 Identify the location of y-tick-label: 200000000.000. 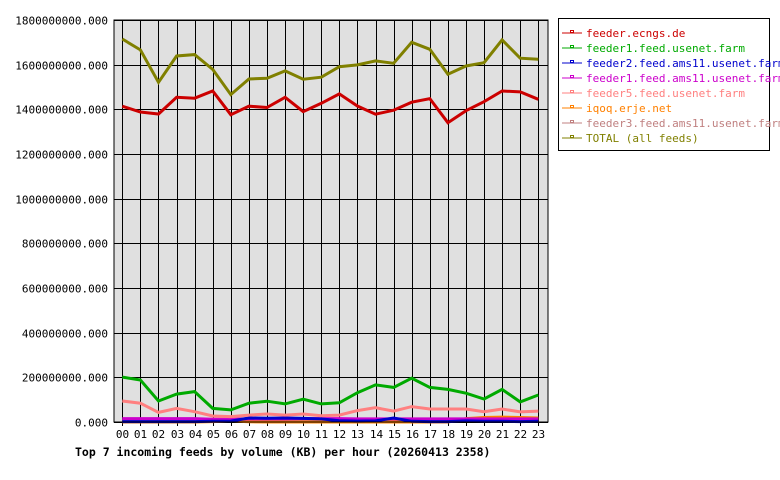
(65, 378).